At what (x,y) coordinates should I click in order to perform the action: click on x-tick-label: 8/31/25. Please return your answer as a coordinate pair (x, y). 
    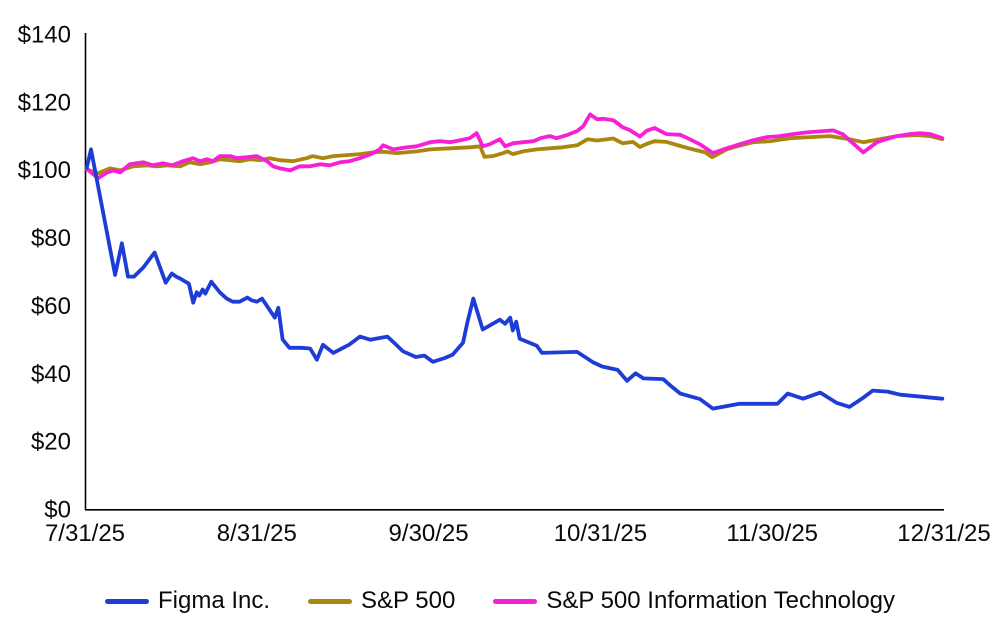
    Looking at the image, I should click on (257, 533).